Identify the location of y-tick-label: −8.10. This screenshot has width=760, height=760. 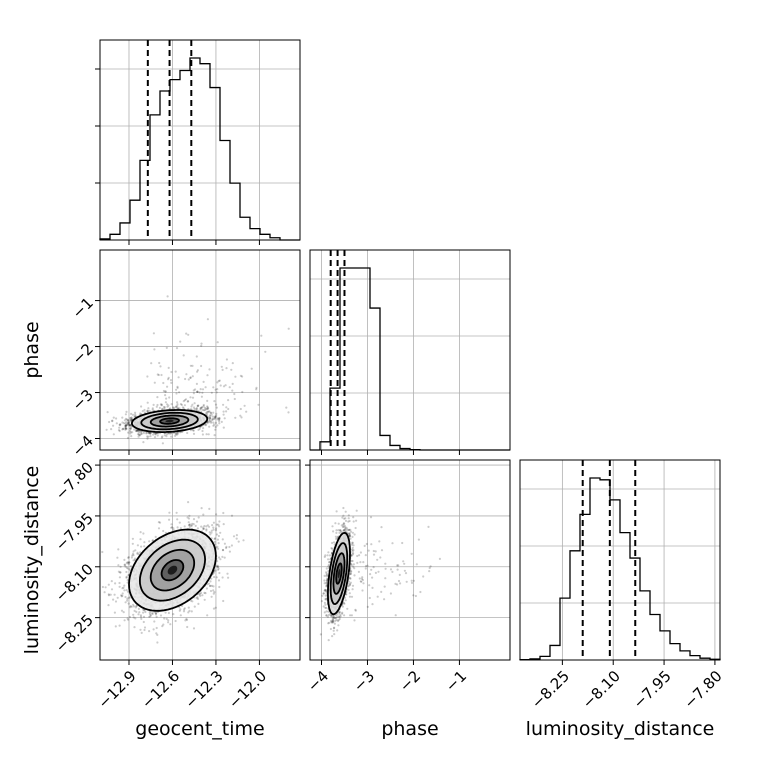
(74, 582).